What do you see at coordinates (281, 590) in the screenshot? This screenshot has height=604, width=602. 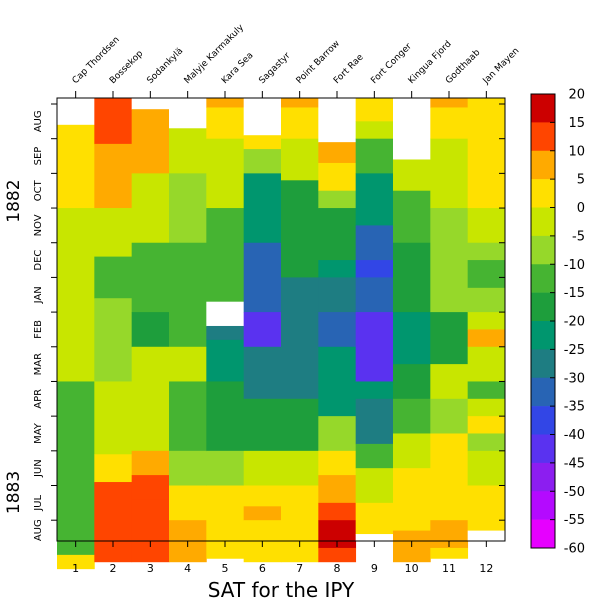 I see `x-axis-title: SAT for the IPY` at bounding box center [281, 590].